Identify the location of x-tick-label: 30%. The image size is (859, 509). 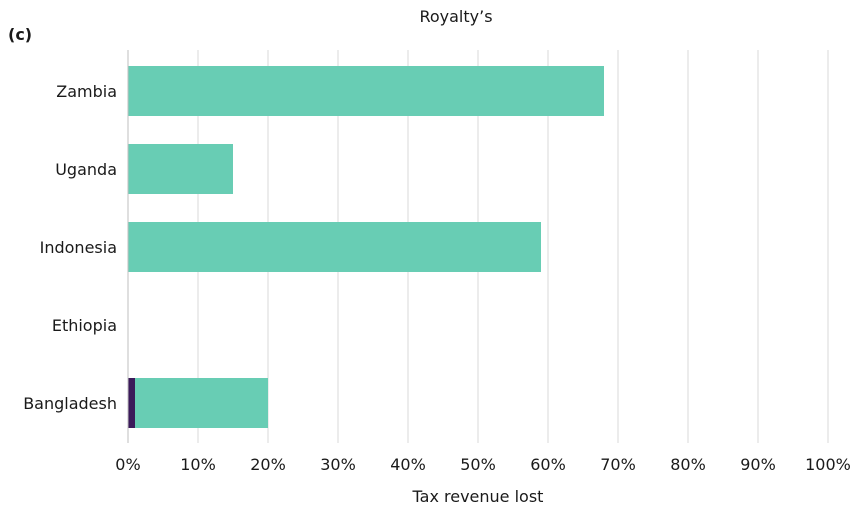
(338, 464).